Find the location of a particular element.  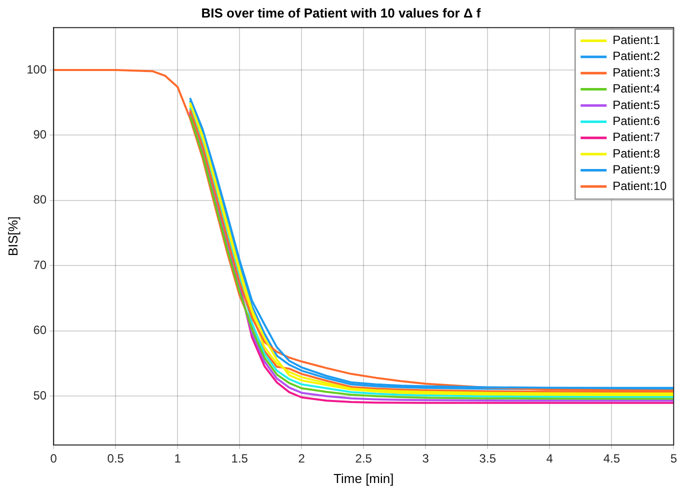

legend-label: Patient:2 is located at coordinates (636, 56).